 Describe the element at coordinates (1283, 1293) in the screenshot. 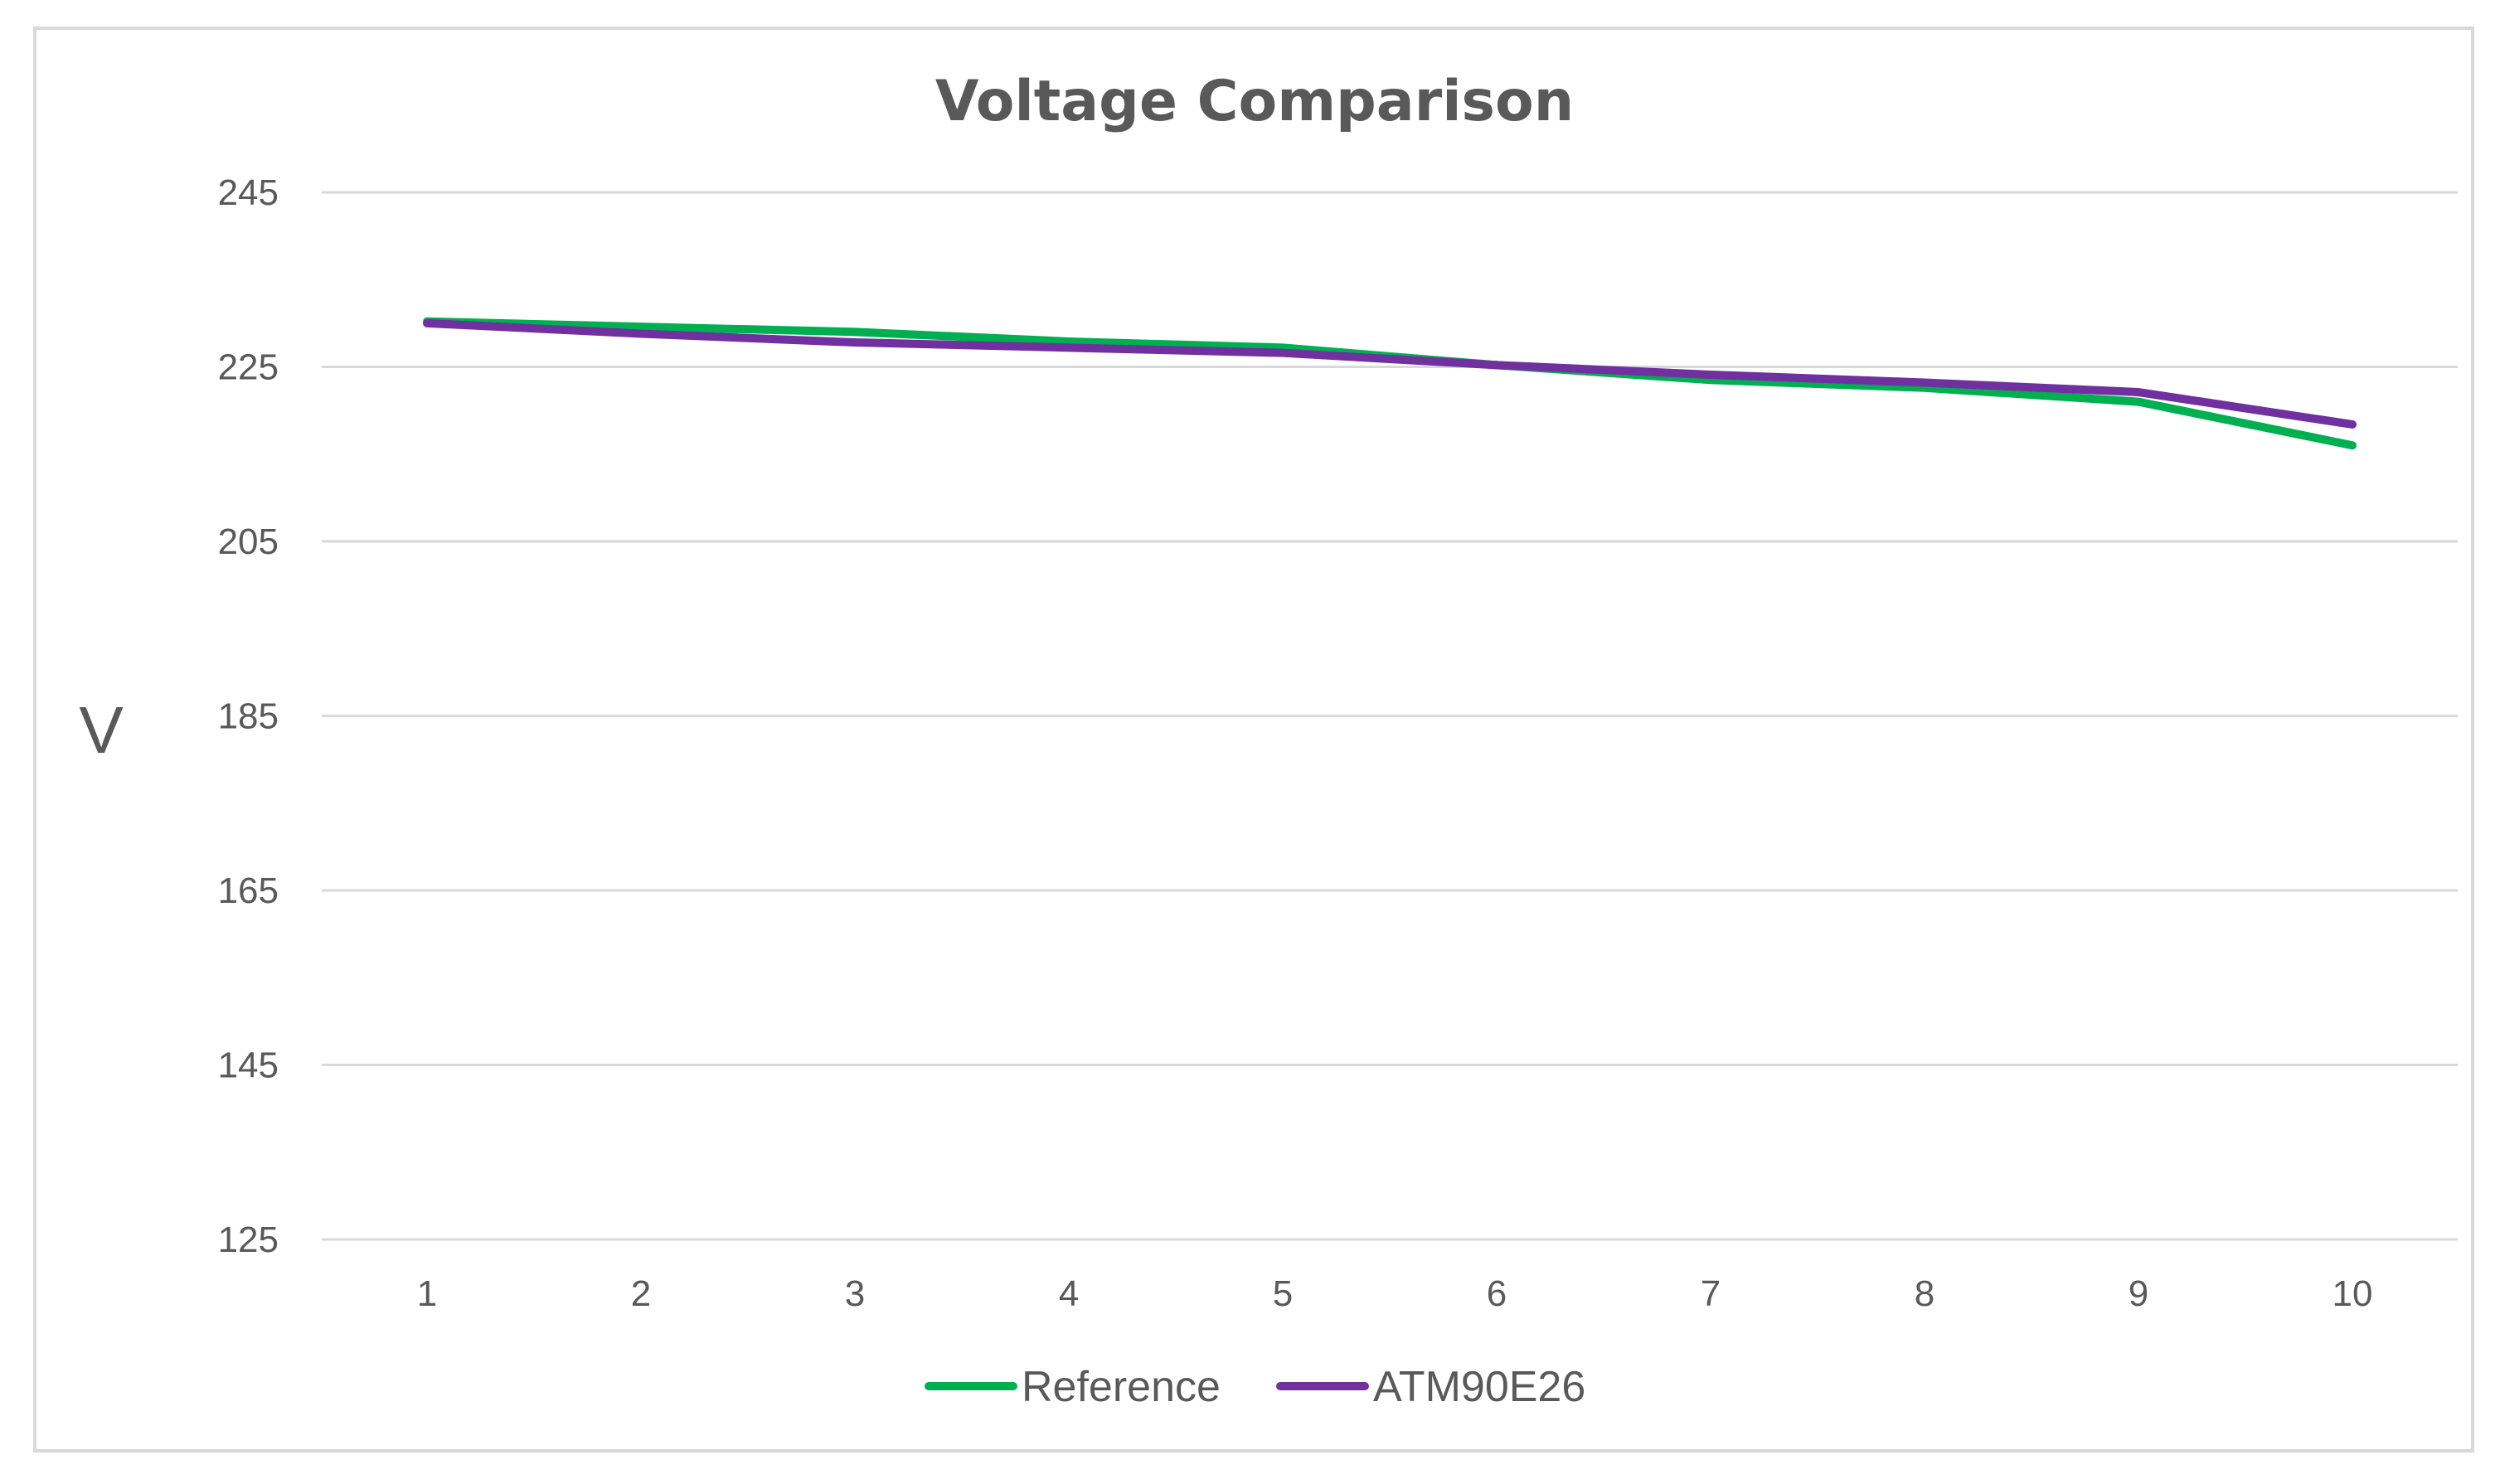

I see `x-tick-label: 5` at that location.